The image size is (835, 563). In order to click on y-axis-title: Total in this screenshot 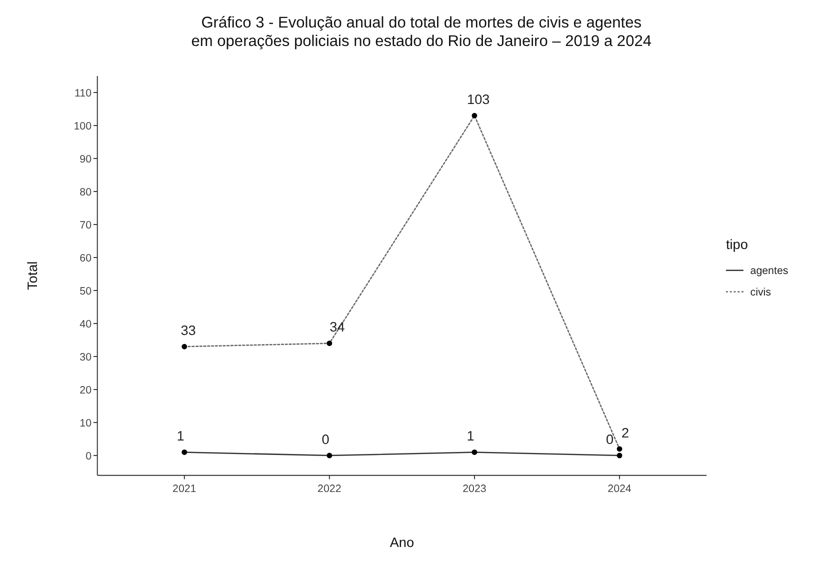, I will do `click(32, 275)`.